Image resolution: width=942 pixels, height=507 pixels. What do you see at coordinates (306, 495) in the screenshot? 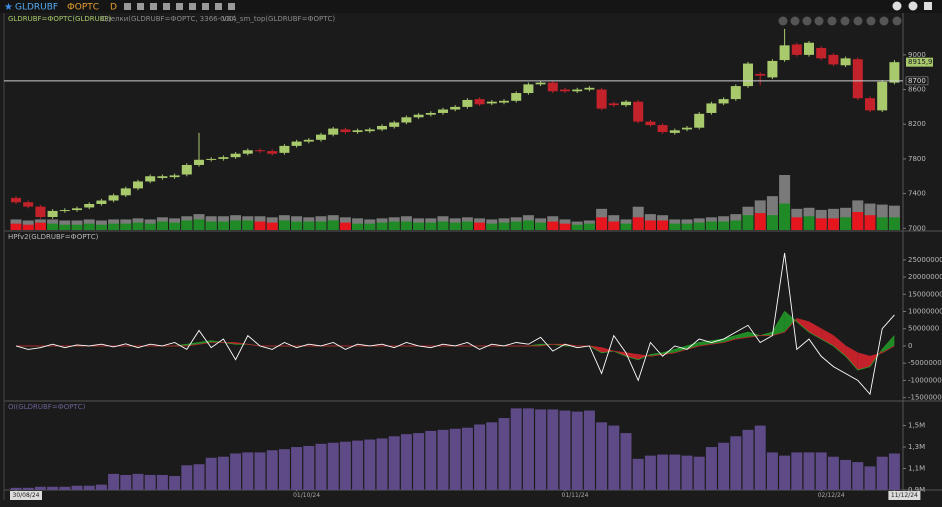
I see `x-tick-label: 01/10/24` at bounding box center [306, 495].